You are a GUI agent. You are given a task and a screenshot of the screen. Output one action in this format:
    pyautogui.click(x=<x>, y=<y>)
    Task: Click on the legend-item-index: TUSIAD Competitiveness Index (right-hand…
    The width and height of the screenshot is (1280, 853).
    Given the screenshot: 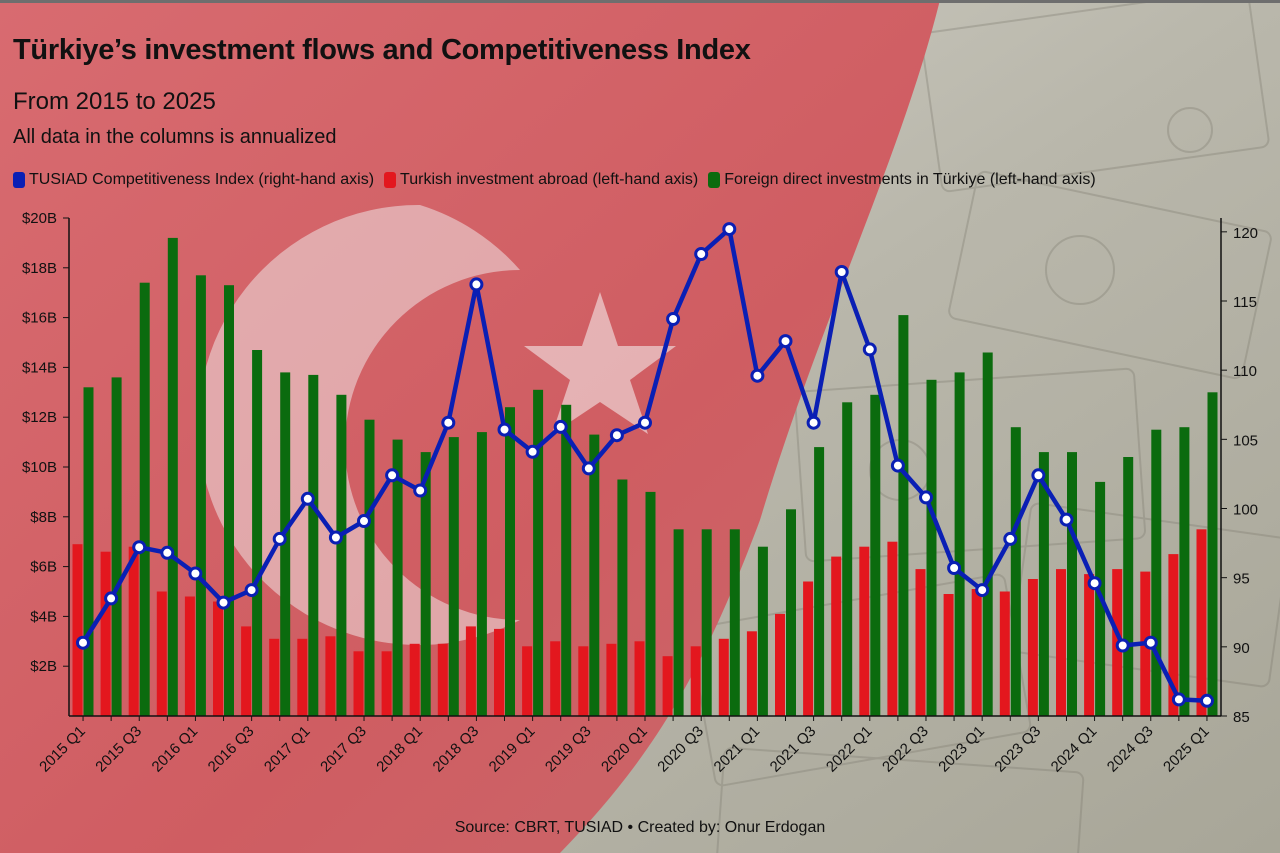 What is the action you would take?
    pyautogui.click(x=193, y=180)
    